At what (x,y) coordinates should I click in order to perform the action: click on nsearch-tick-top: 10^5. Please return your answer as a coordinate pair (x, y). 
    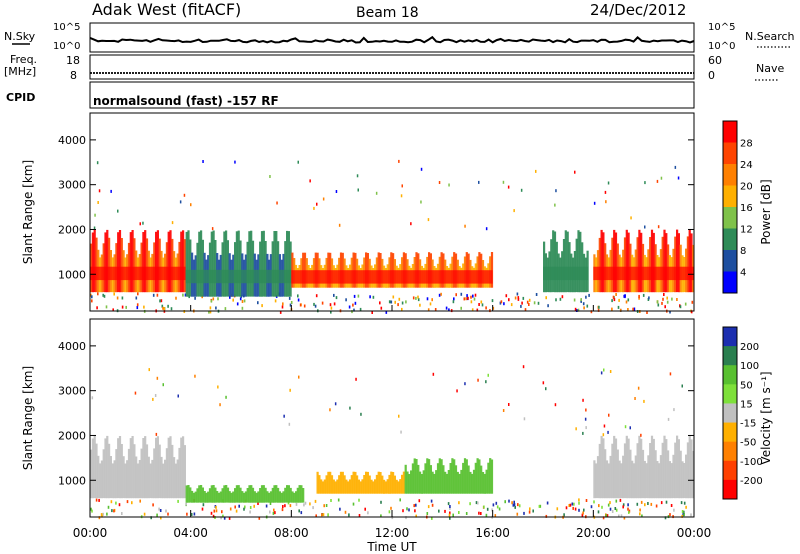
    Looking at the image, I should click on (721, 27).